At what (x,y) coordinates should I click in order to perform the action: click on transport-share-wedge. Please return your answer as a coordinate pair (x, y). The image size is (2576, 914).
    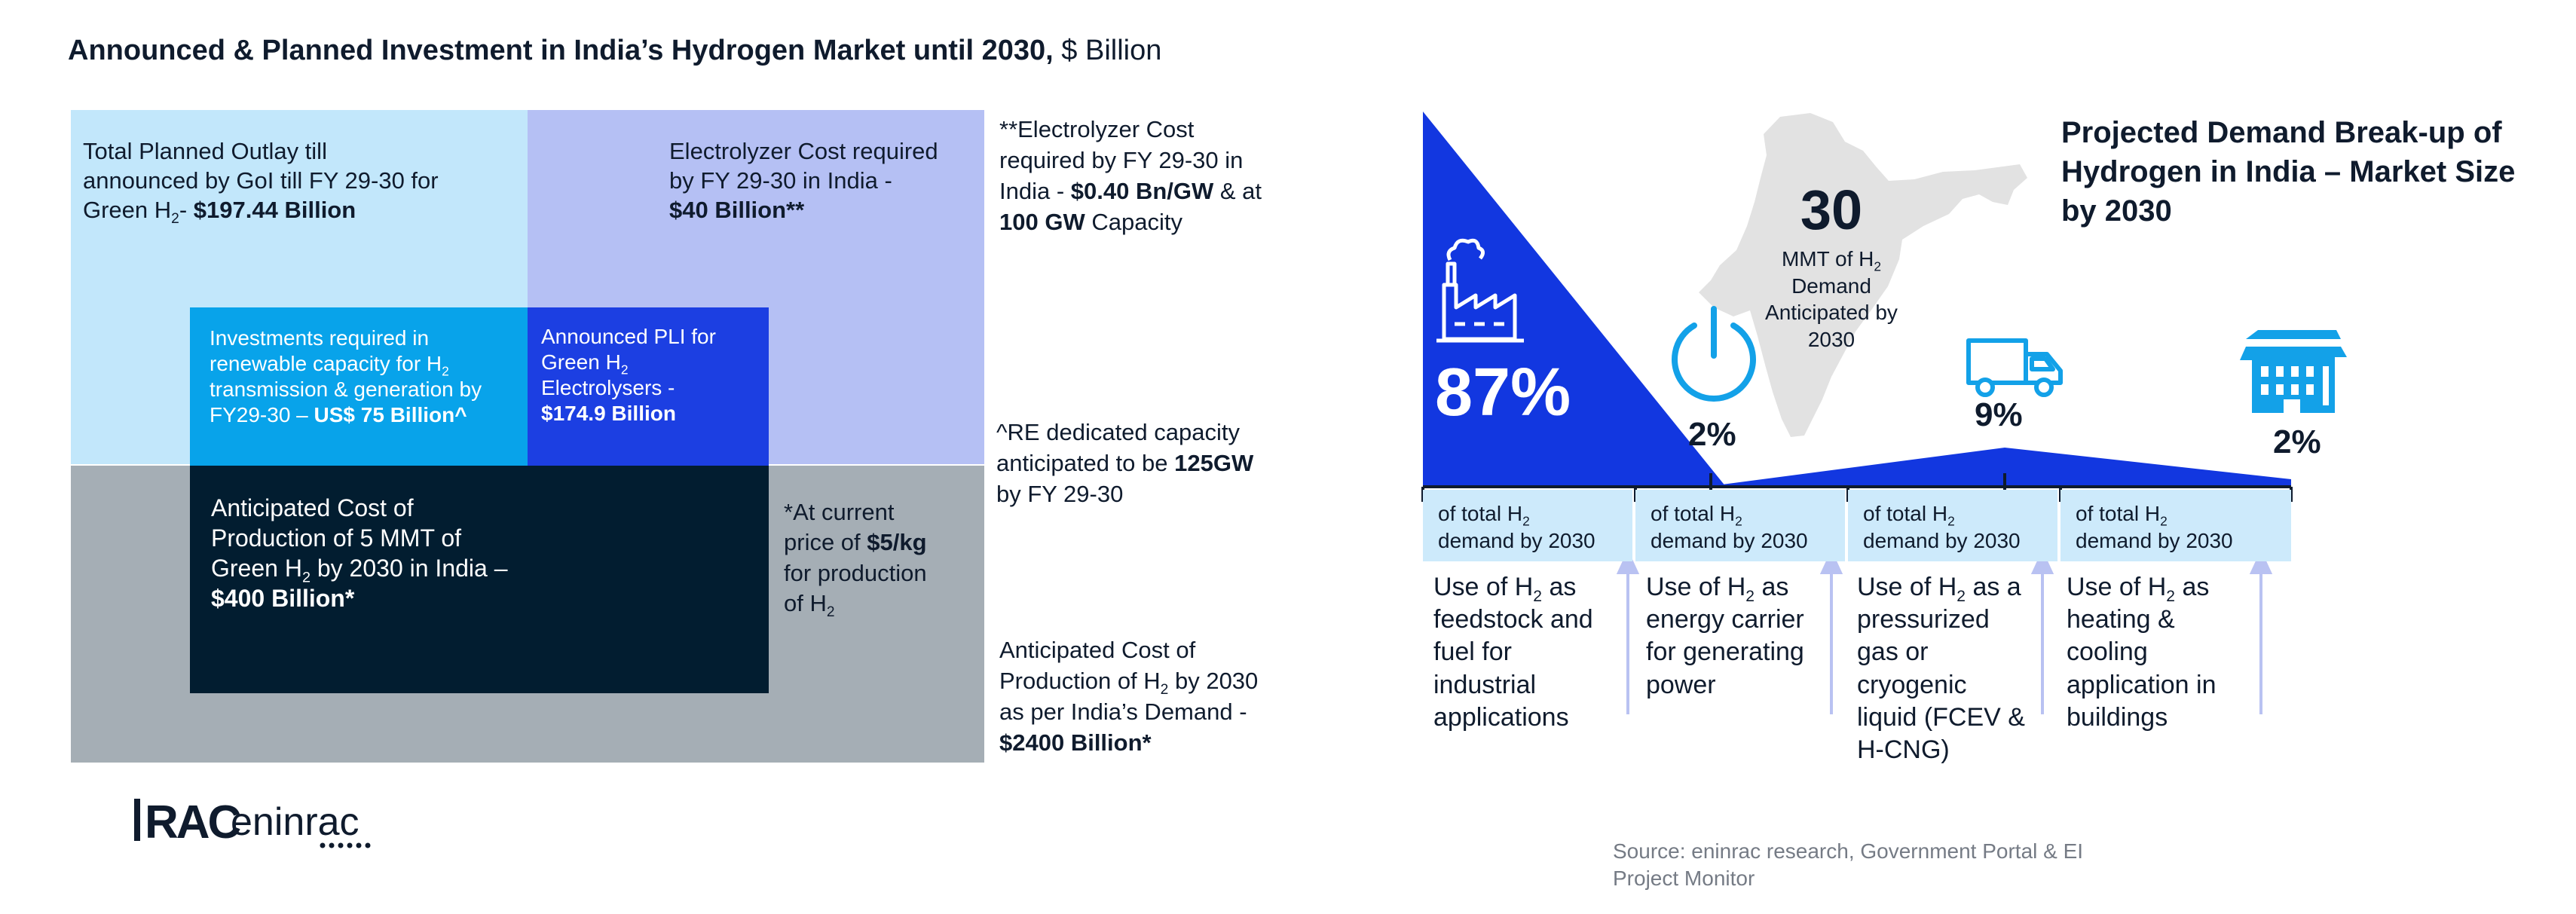
    Looking at the image, I should click on (1998, 467).